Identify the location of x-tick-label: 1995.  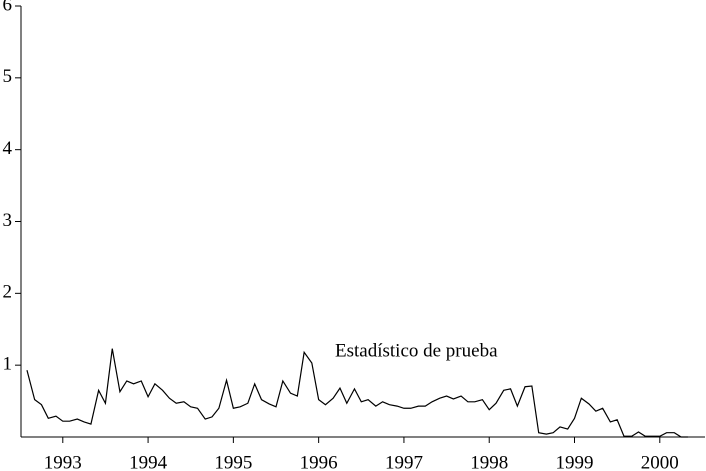
(233, 461).